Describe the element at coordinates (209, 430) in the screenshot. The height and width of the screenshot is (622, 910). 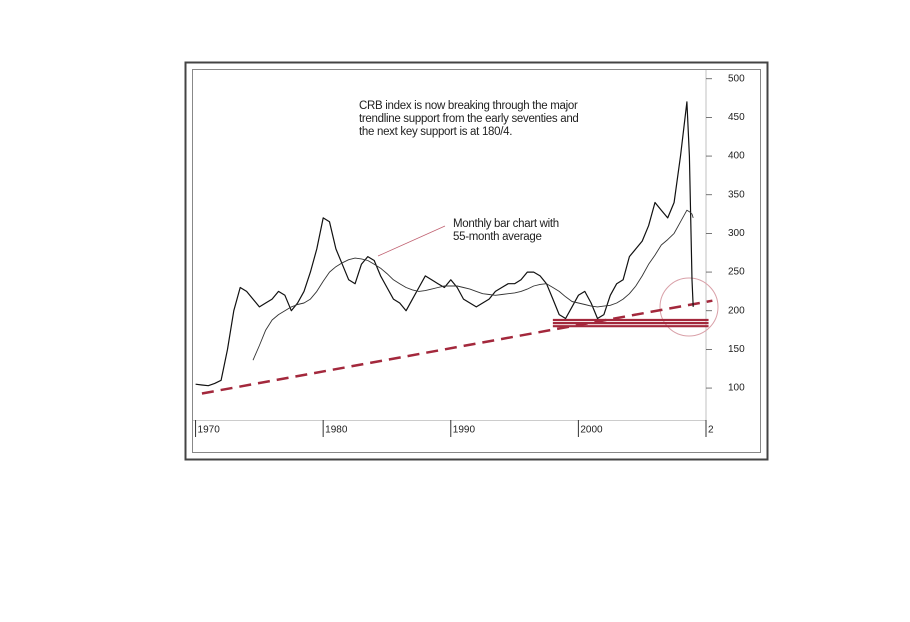
I see `x-tick-label: 1970` at that location.